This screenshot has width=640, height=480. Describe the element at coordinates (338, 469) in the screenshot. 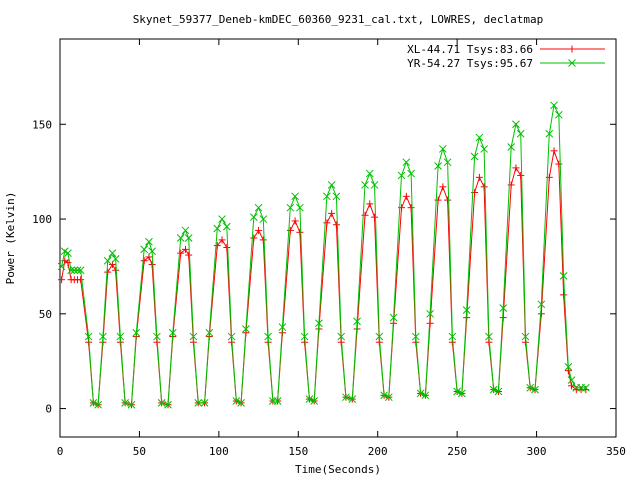

I see `x-axis-label: Time(Seconds)` at that location.